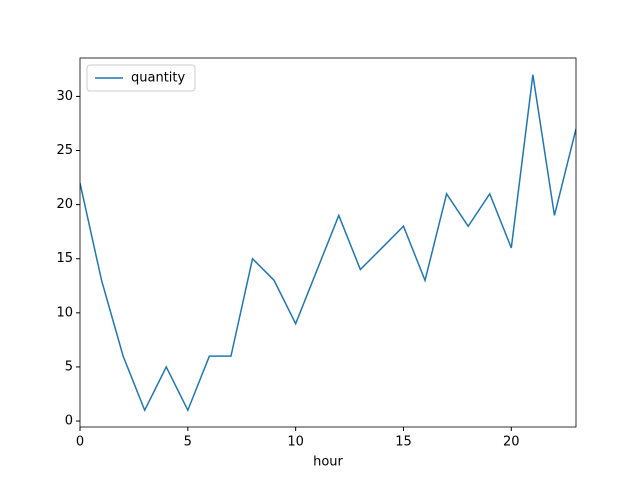 The image size is (640, 480). What do you see at coordinates (511, 442) in the screenshot?
I see `x-tick-label: 20` at bounding box center [511, 442].